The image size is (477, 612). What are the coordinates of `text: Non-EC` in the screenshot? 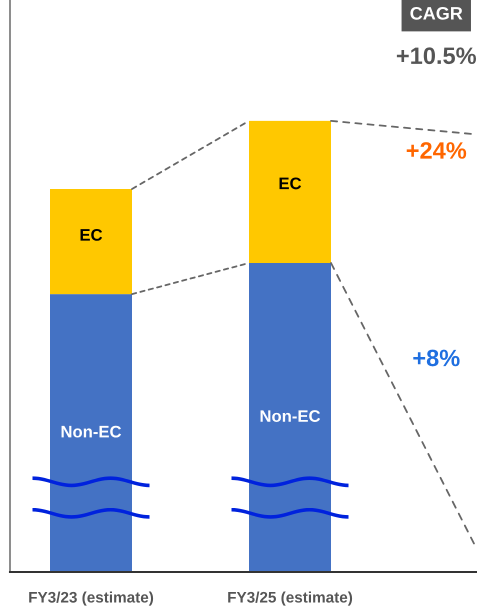 It's located at (92, 432).